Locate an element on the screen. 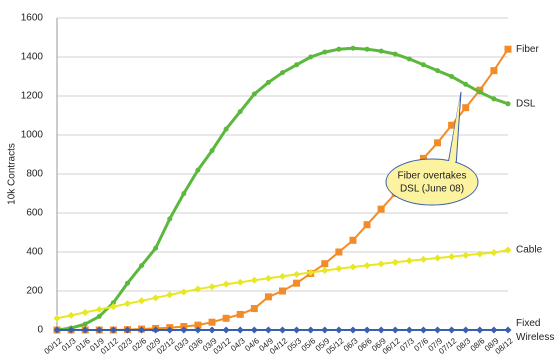 Image resolution: width=554 pixels, height=356 pixels. y-tick-label: 400 is located at coordinates (34, 252).